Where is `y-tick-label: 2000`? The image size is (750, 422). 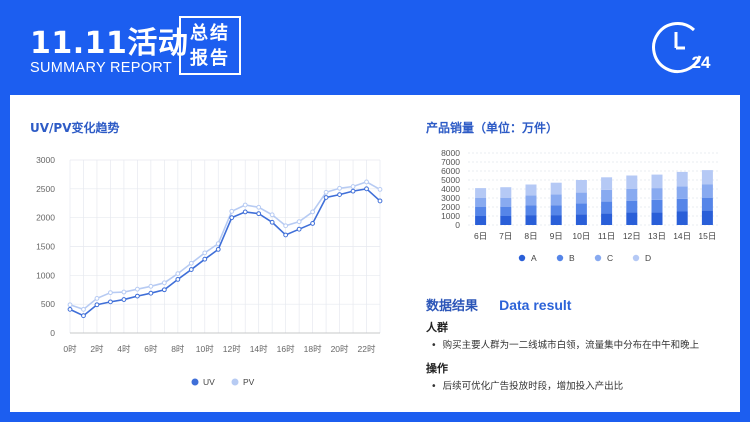 y-tick-label: 2000 is located at coordinates (450, 207).